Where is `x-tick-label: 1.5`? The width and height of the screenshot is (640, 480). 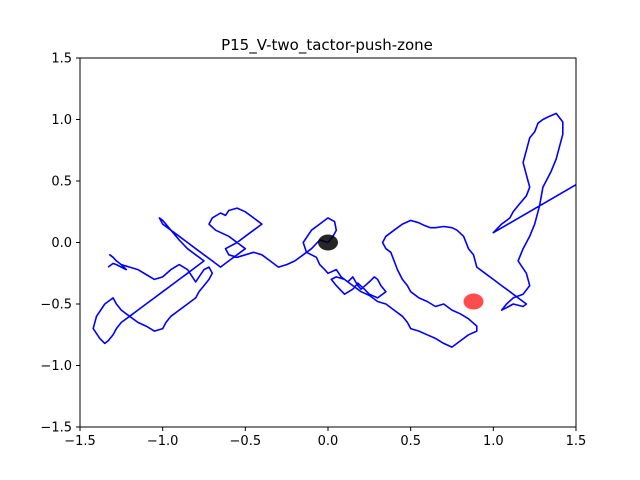
x-tick-label: 1.5 is located at coordinates (576, 441).